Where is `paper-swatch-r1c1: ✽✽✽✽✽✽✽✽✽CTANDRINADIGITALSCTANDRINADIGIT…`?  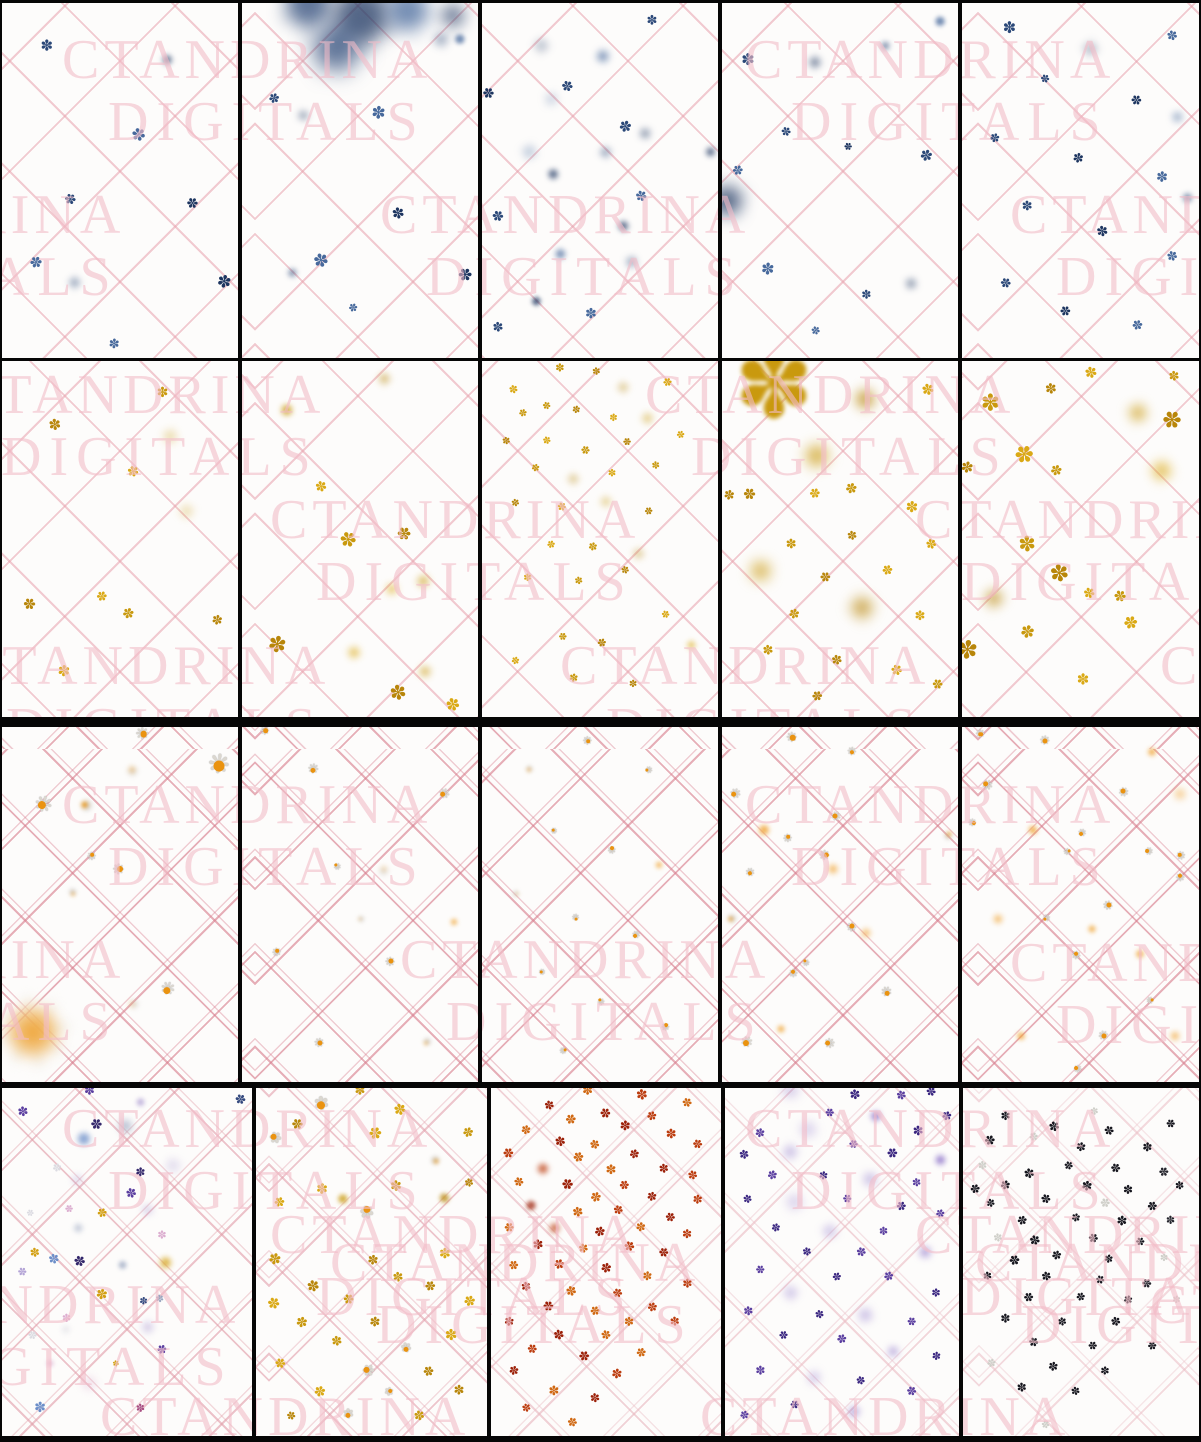 paper-swatch-r1c1: ✽✽✽✽✽✽✽✽✽CTANDRINADIGITALSCTANDRINADIGIT… is located at coordinates (120, 180).